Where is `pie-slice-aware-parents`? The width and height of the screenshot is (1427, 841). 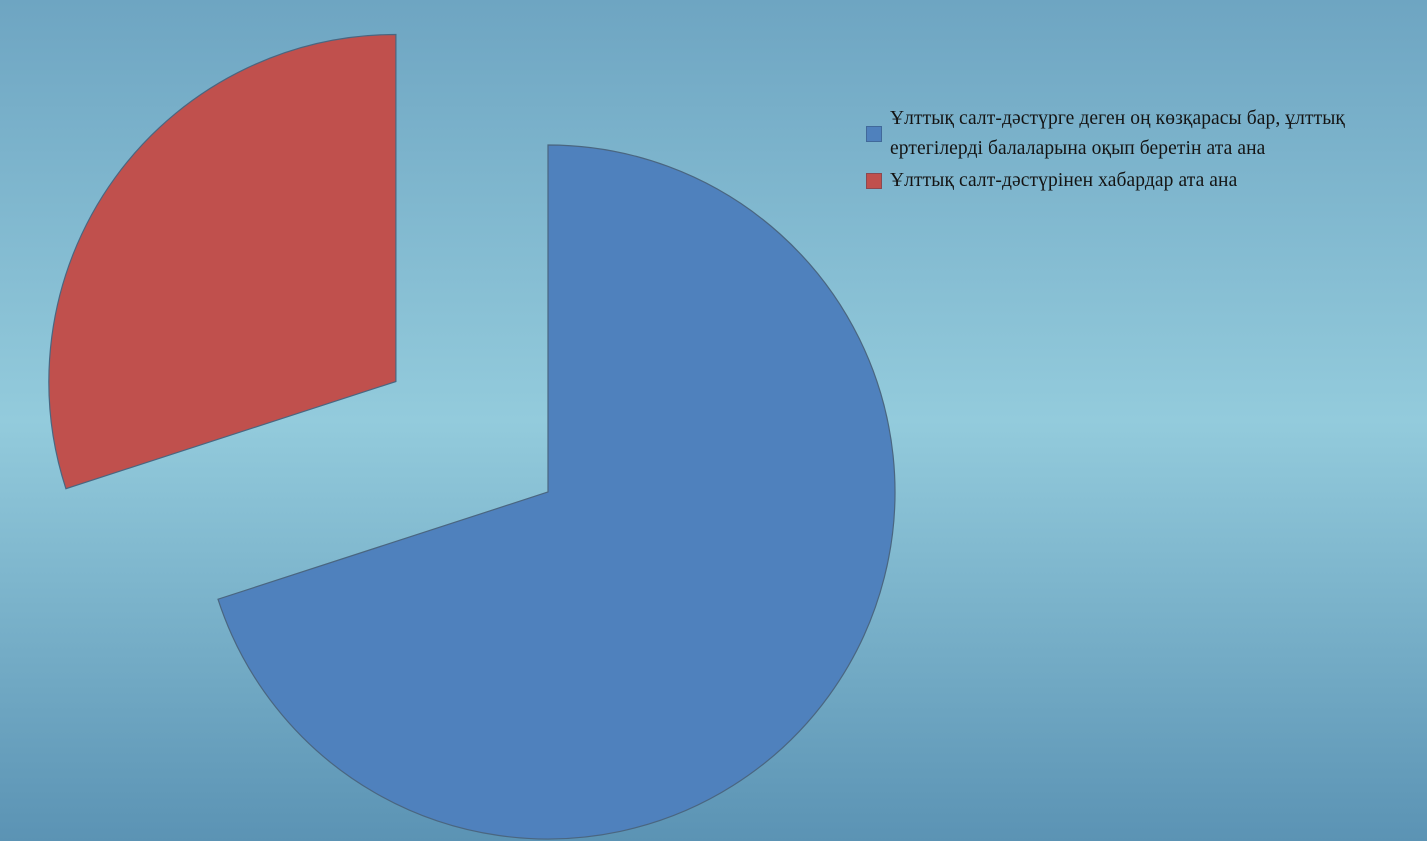
pie-slice-aware-parents is located at coordinates (222, 261).